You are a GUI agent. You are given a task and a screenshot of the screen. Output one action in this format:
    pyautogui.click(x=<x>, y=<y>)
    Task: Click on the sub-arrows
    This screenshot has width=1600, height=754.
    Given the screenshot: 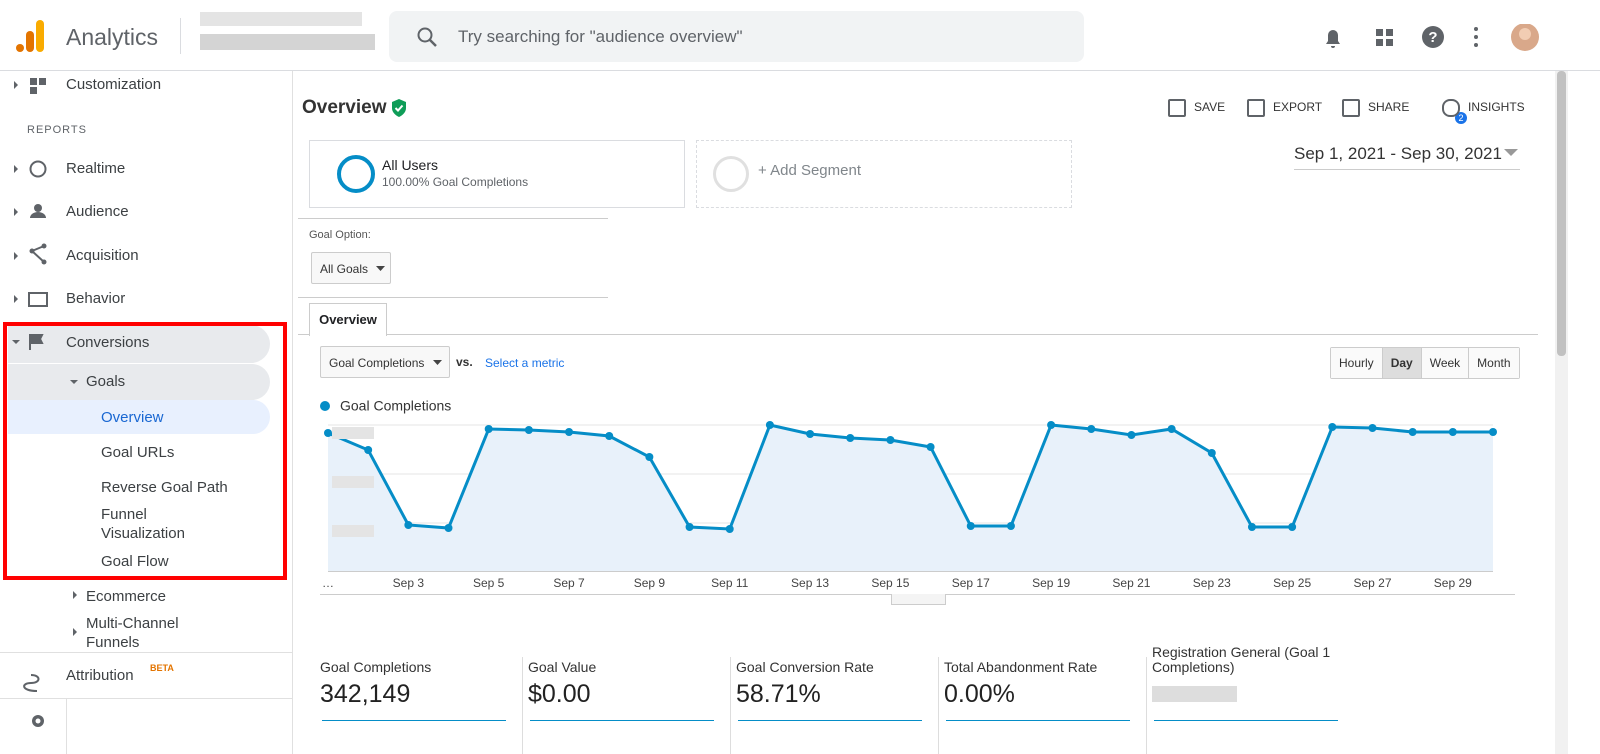 What is the action you would take?
    pyautogui.click(x=74, y=508)
    